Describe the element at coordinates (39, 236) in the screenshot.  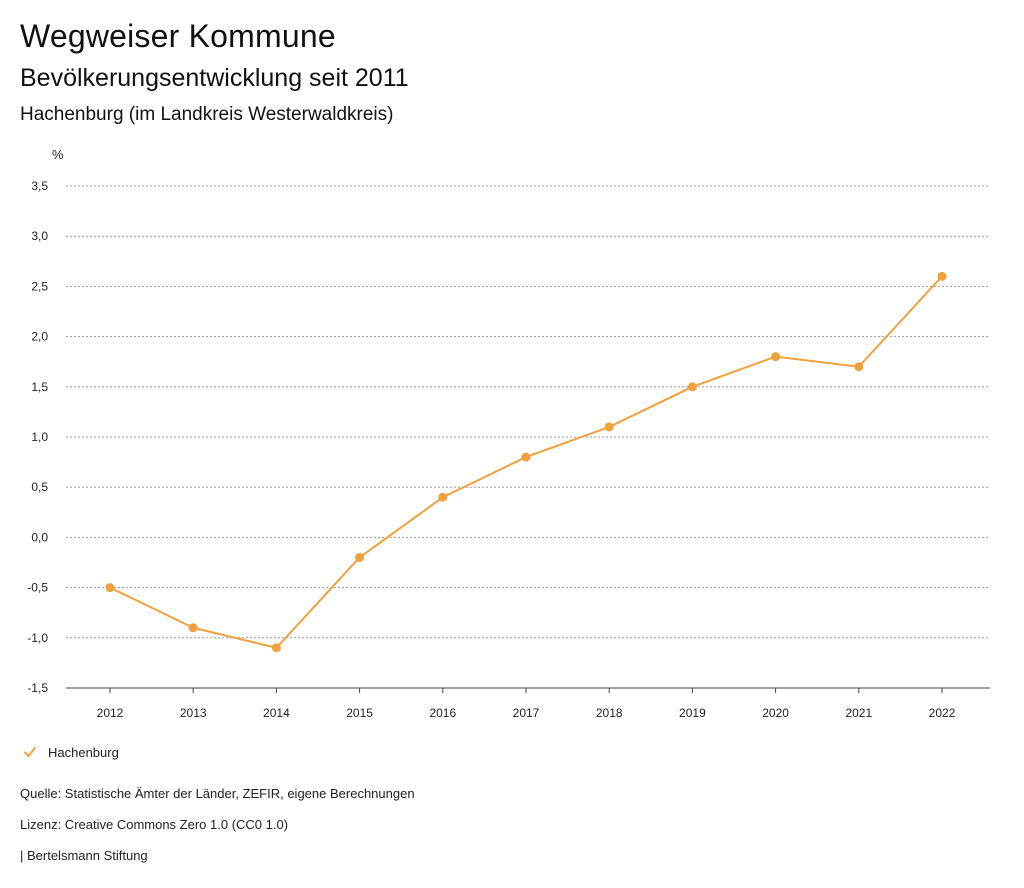
I see `y-tick-label: 3,0` at that location.